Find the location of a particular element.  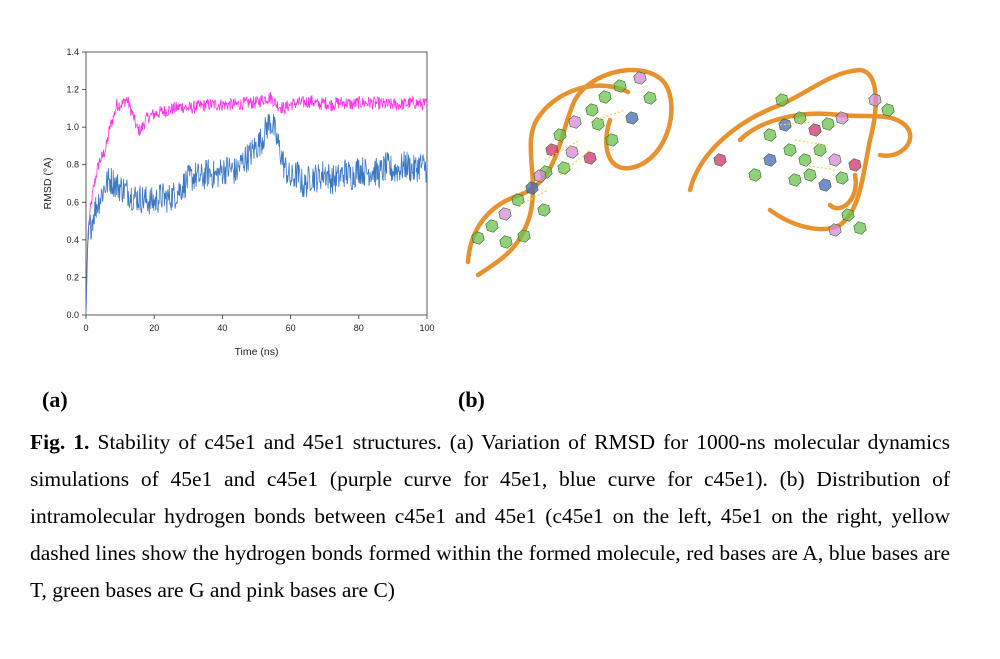

y-tick-label: 1.2 is located at coordinates (72, 90).